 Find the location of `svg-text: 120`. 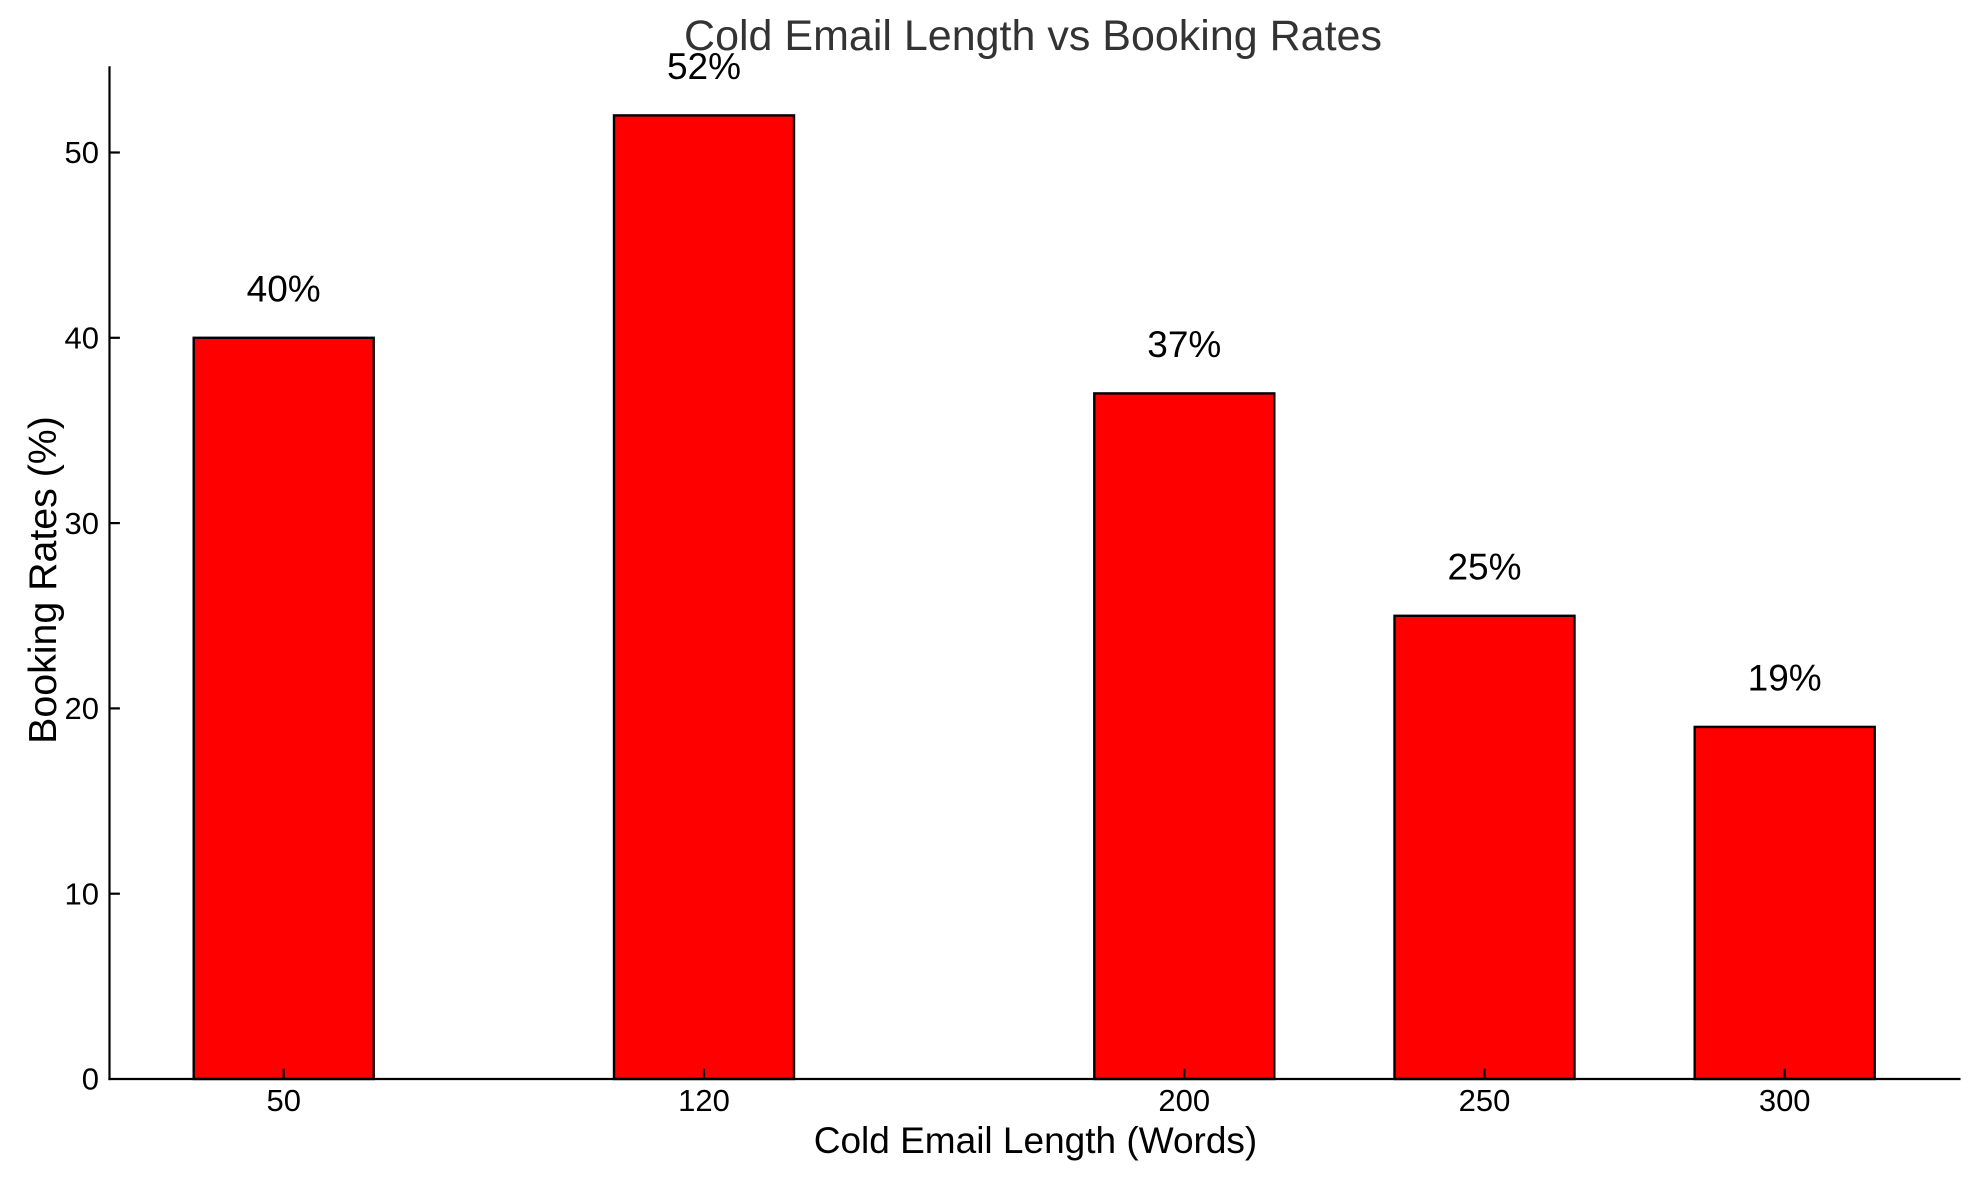

svg-text: 120 is located at coordinates (704, 1100).